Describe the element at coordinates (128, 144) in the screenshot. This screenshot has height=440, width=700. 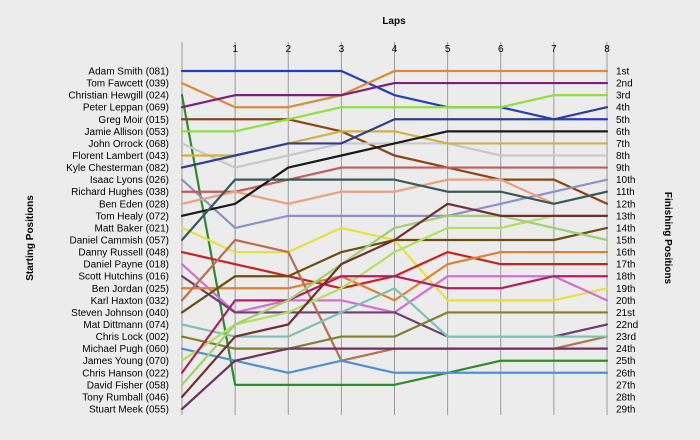
I see `starting-position-label: John Orrock (068)` at that location.